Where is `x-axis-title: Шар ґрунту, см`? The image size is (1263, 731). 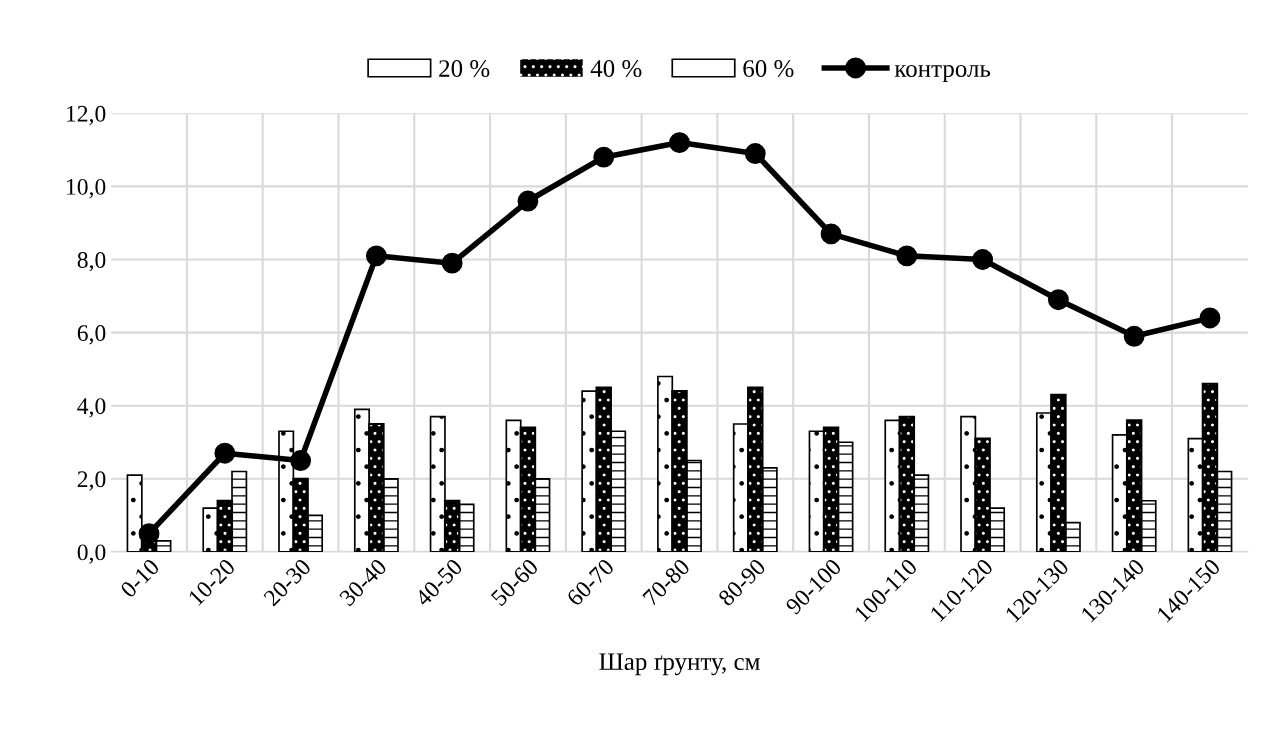
x-axis-title: Шар ґрунту, см is located at coordinates (679, 664).